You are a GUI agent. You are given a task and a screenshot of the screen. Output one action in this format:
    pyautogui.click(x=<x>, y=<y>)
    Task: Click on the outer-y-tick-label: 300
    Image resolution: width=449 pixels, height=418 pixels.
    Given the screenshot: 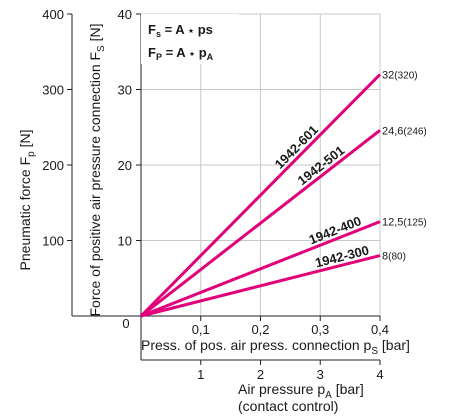 What is the action you would take?
    pyautogui.click(x=53, y=90)
    